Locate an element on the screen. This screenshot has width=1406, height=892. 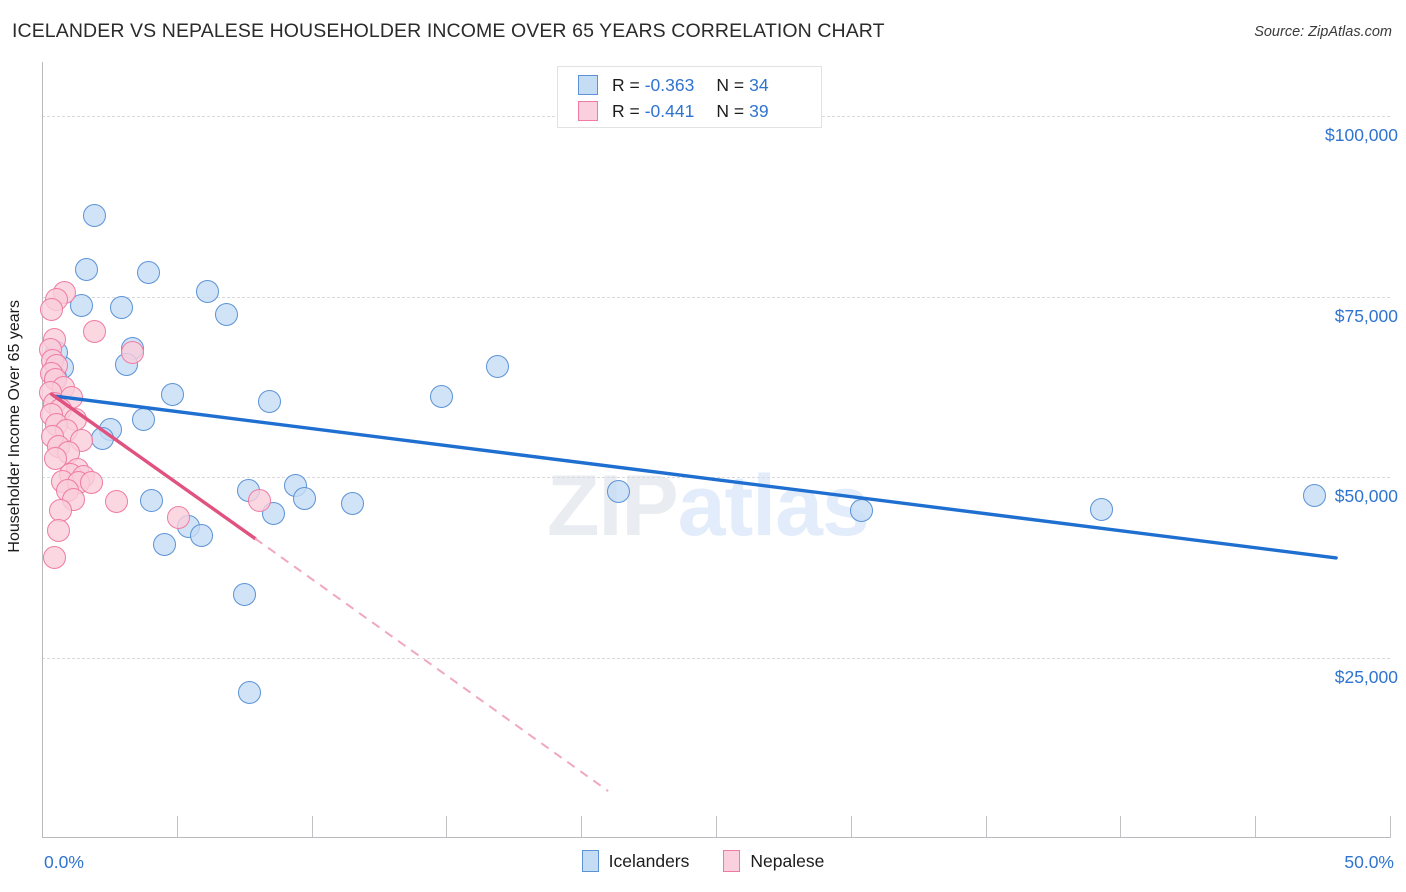
stats-legend-row-icelanders: R = -0.363 N = 34 is located at coordinates (673, 85).